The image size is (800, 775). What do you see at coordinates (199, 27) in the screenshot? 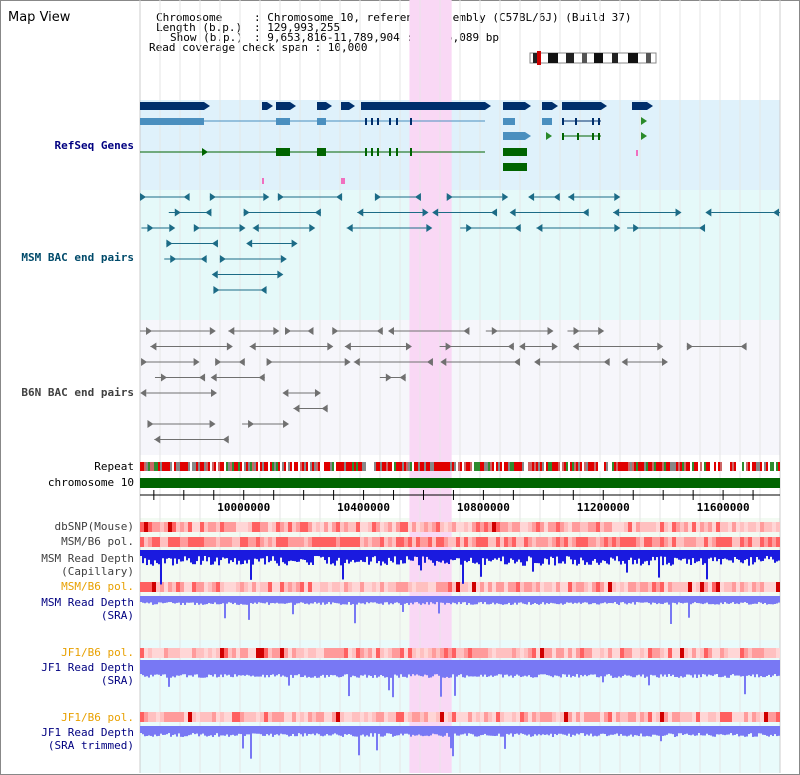
I see `length-key: Length (b.p.)` at bounding box center [199, 27].